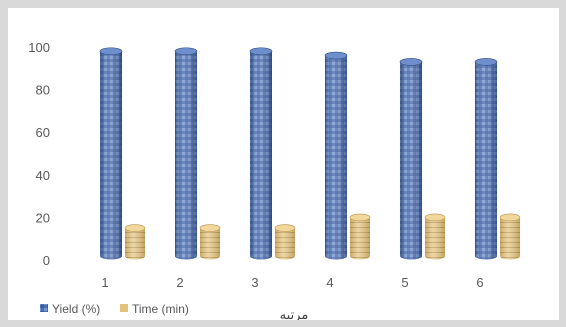  Describe the element at coordinates (294, 314) in the screenshot. I see `x-axis-title: مرتبه` at that location.